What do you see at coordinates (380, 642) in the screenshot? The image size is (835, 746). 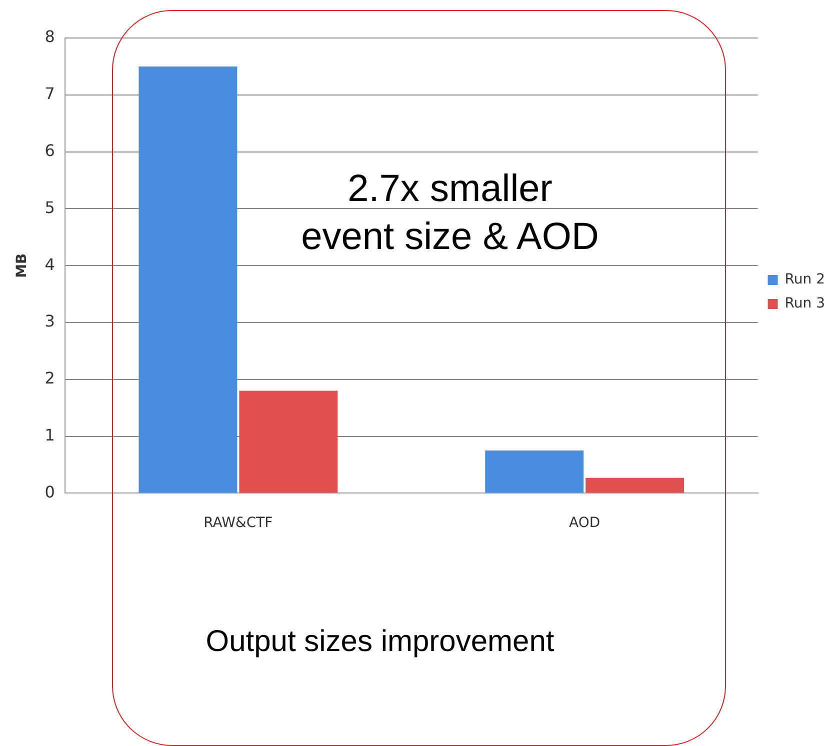 I see `text: Output sizes improvement` at bounding box center [380, 642].